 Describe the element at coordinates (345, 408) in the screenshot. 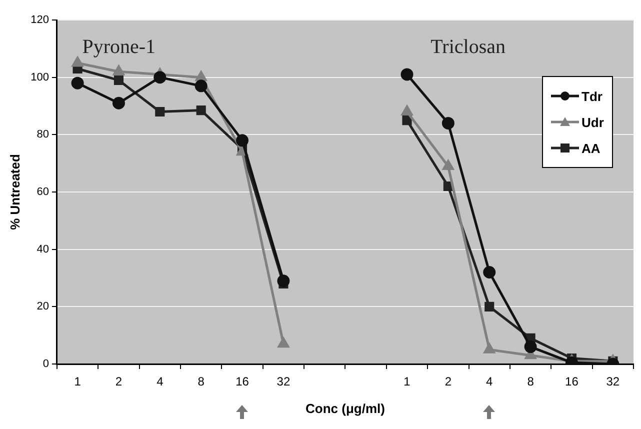

I see `x-axis-title: Conc (μg/ml)` at that location.